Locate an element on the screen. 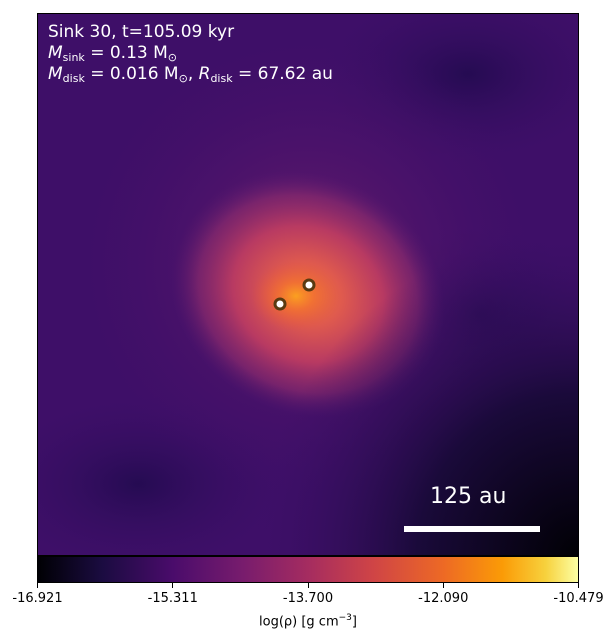 The width and height of the screenshot is (615, 644). scale-bar is located at coordinates (472, 529).